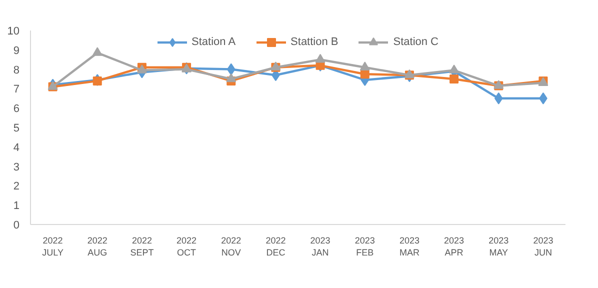 This screenshot has width=598, height=288. Describe the element at coordinates (314, 42) in the screenshot. I see `legend-label: Stattion B` at that location.